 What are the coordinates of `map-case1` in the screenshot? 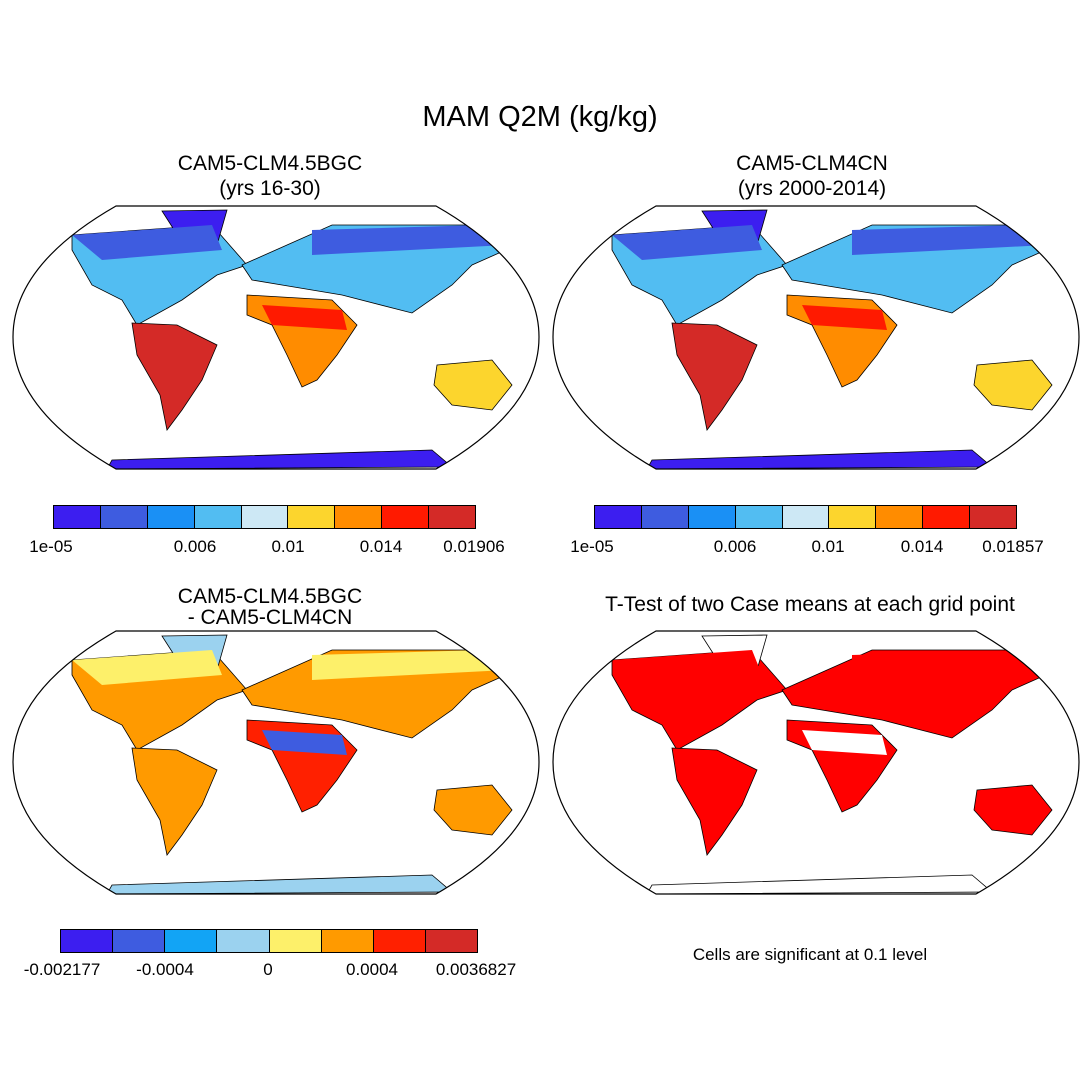 It's located at (276, 337).